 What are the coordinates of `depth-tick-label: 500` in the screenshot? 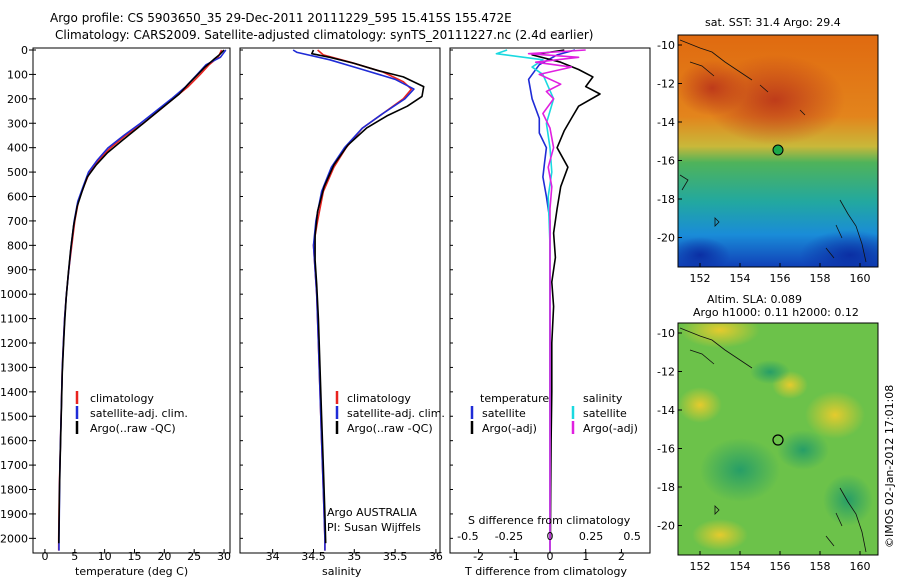 It's located at (17, 172).